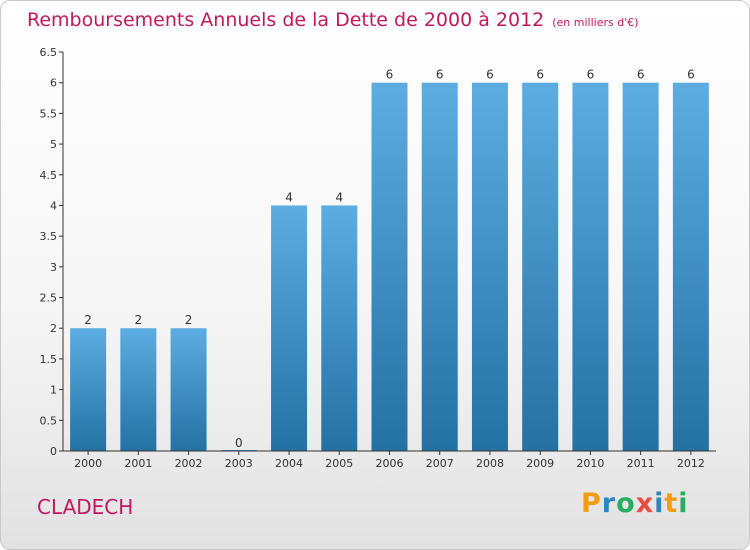 Image resolution: width=750 pixels, height=550 pixels. I want to click on x-tick-label: 2001, so click(138, 463).